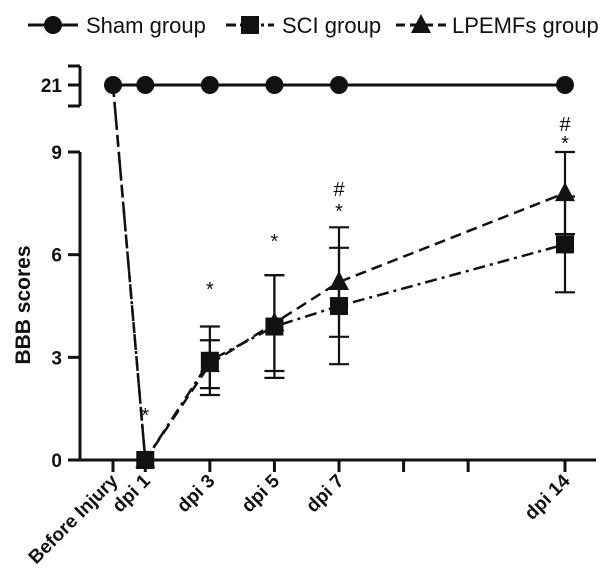 This screenshot has height=575, width=612. I want to click on legend-item-sham: Sham group, so click(117, 25).